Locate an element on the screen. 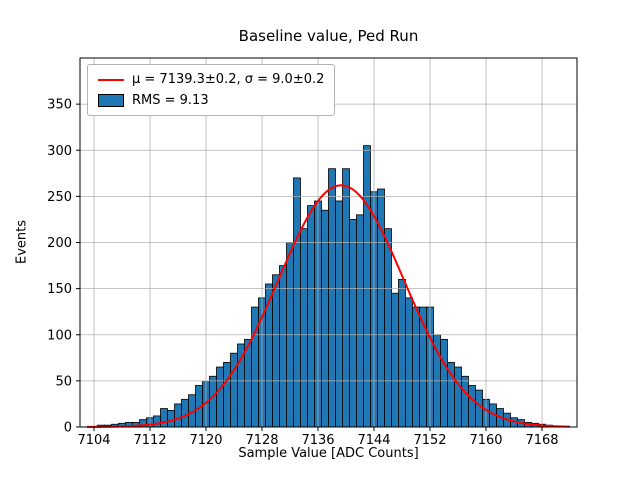 The width and height of the screenshot is (640, 480). x-tick-label: 7136 is located at coordinates (317, 440).